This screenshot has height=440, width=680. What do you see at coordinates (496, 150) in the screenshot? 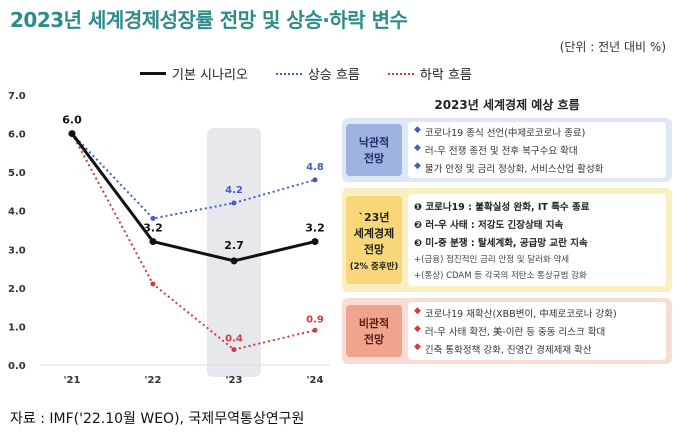
I see `list-item: ◆ 러-우 전쟁 종전 및 전후 복구수요 확대` at bounding box center [496, 150].